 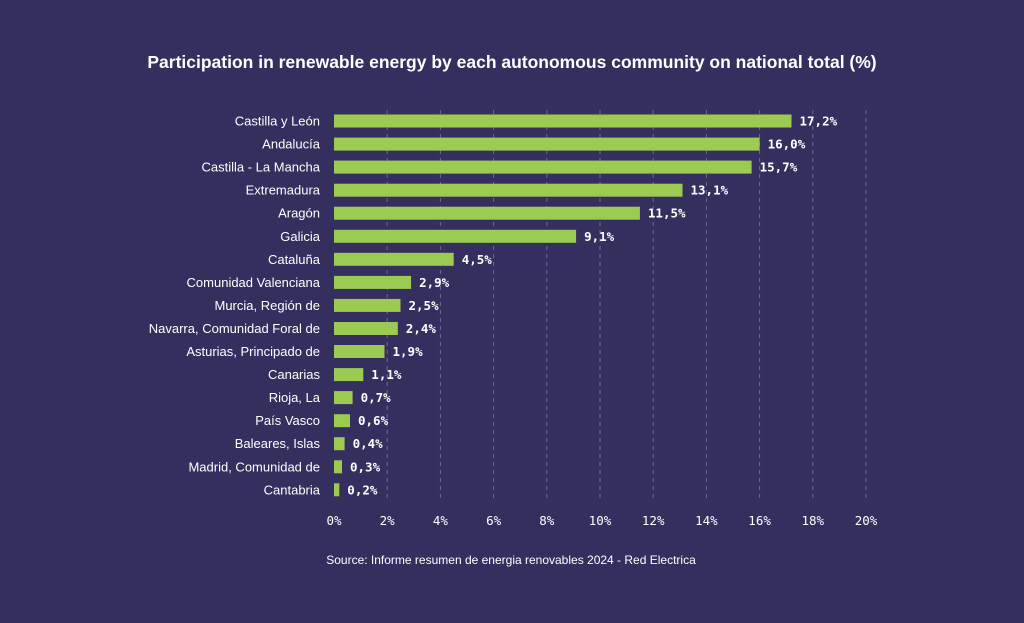 I want to click on value-label: 1,1%, so click(x=386, y=374).